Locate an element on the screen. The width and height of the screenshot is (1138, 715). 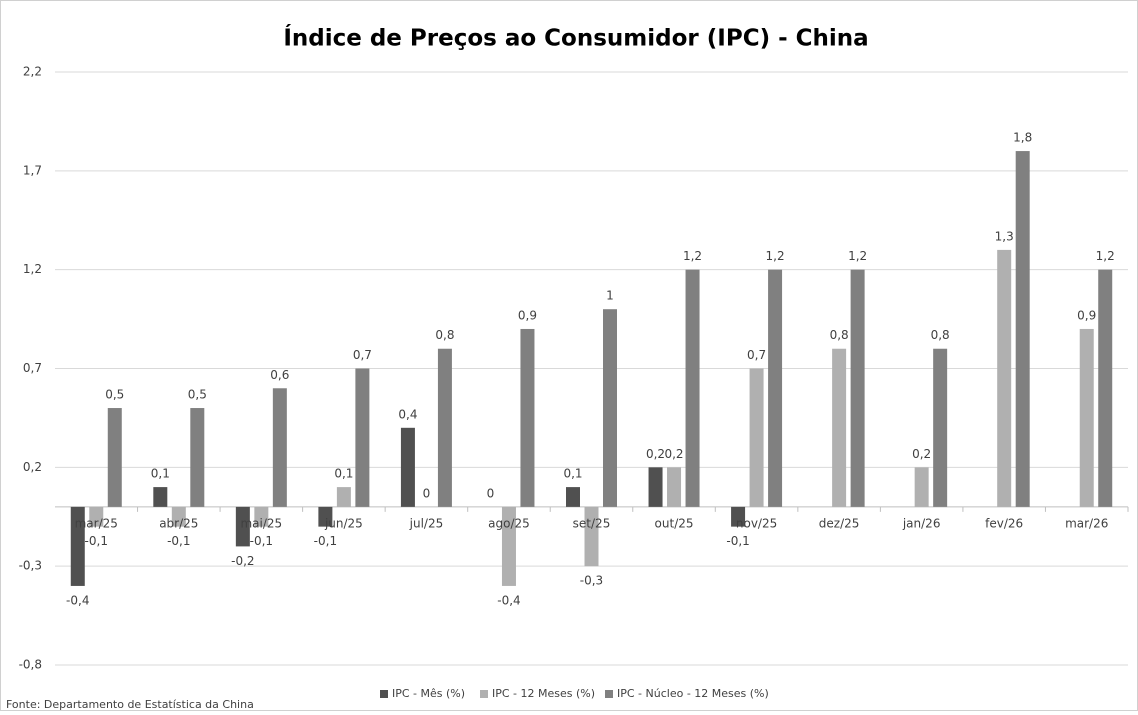
y-tick-label: 0,2 is located at coordinates (32, 467).